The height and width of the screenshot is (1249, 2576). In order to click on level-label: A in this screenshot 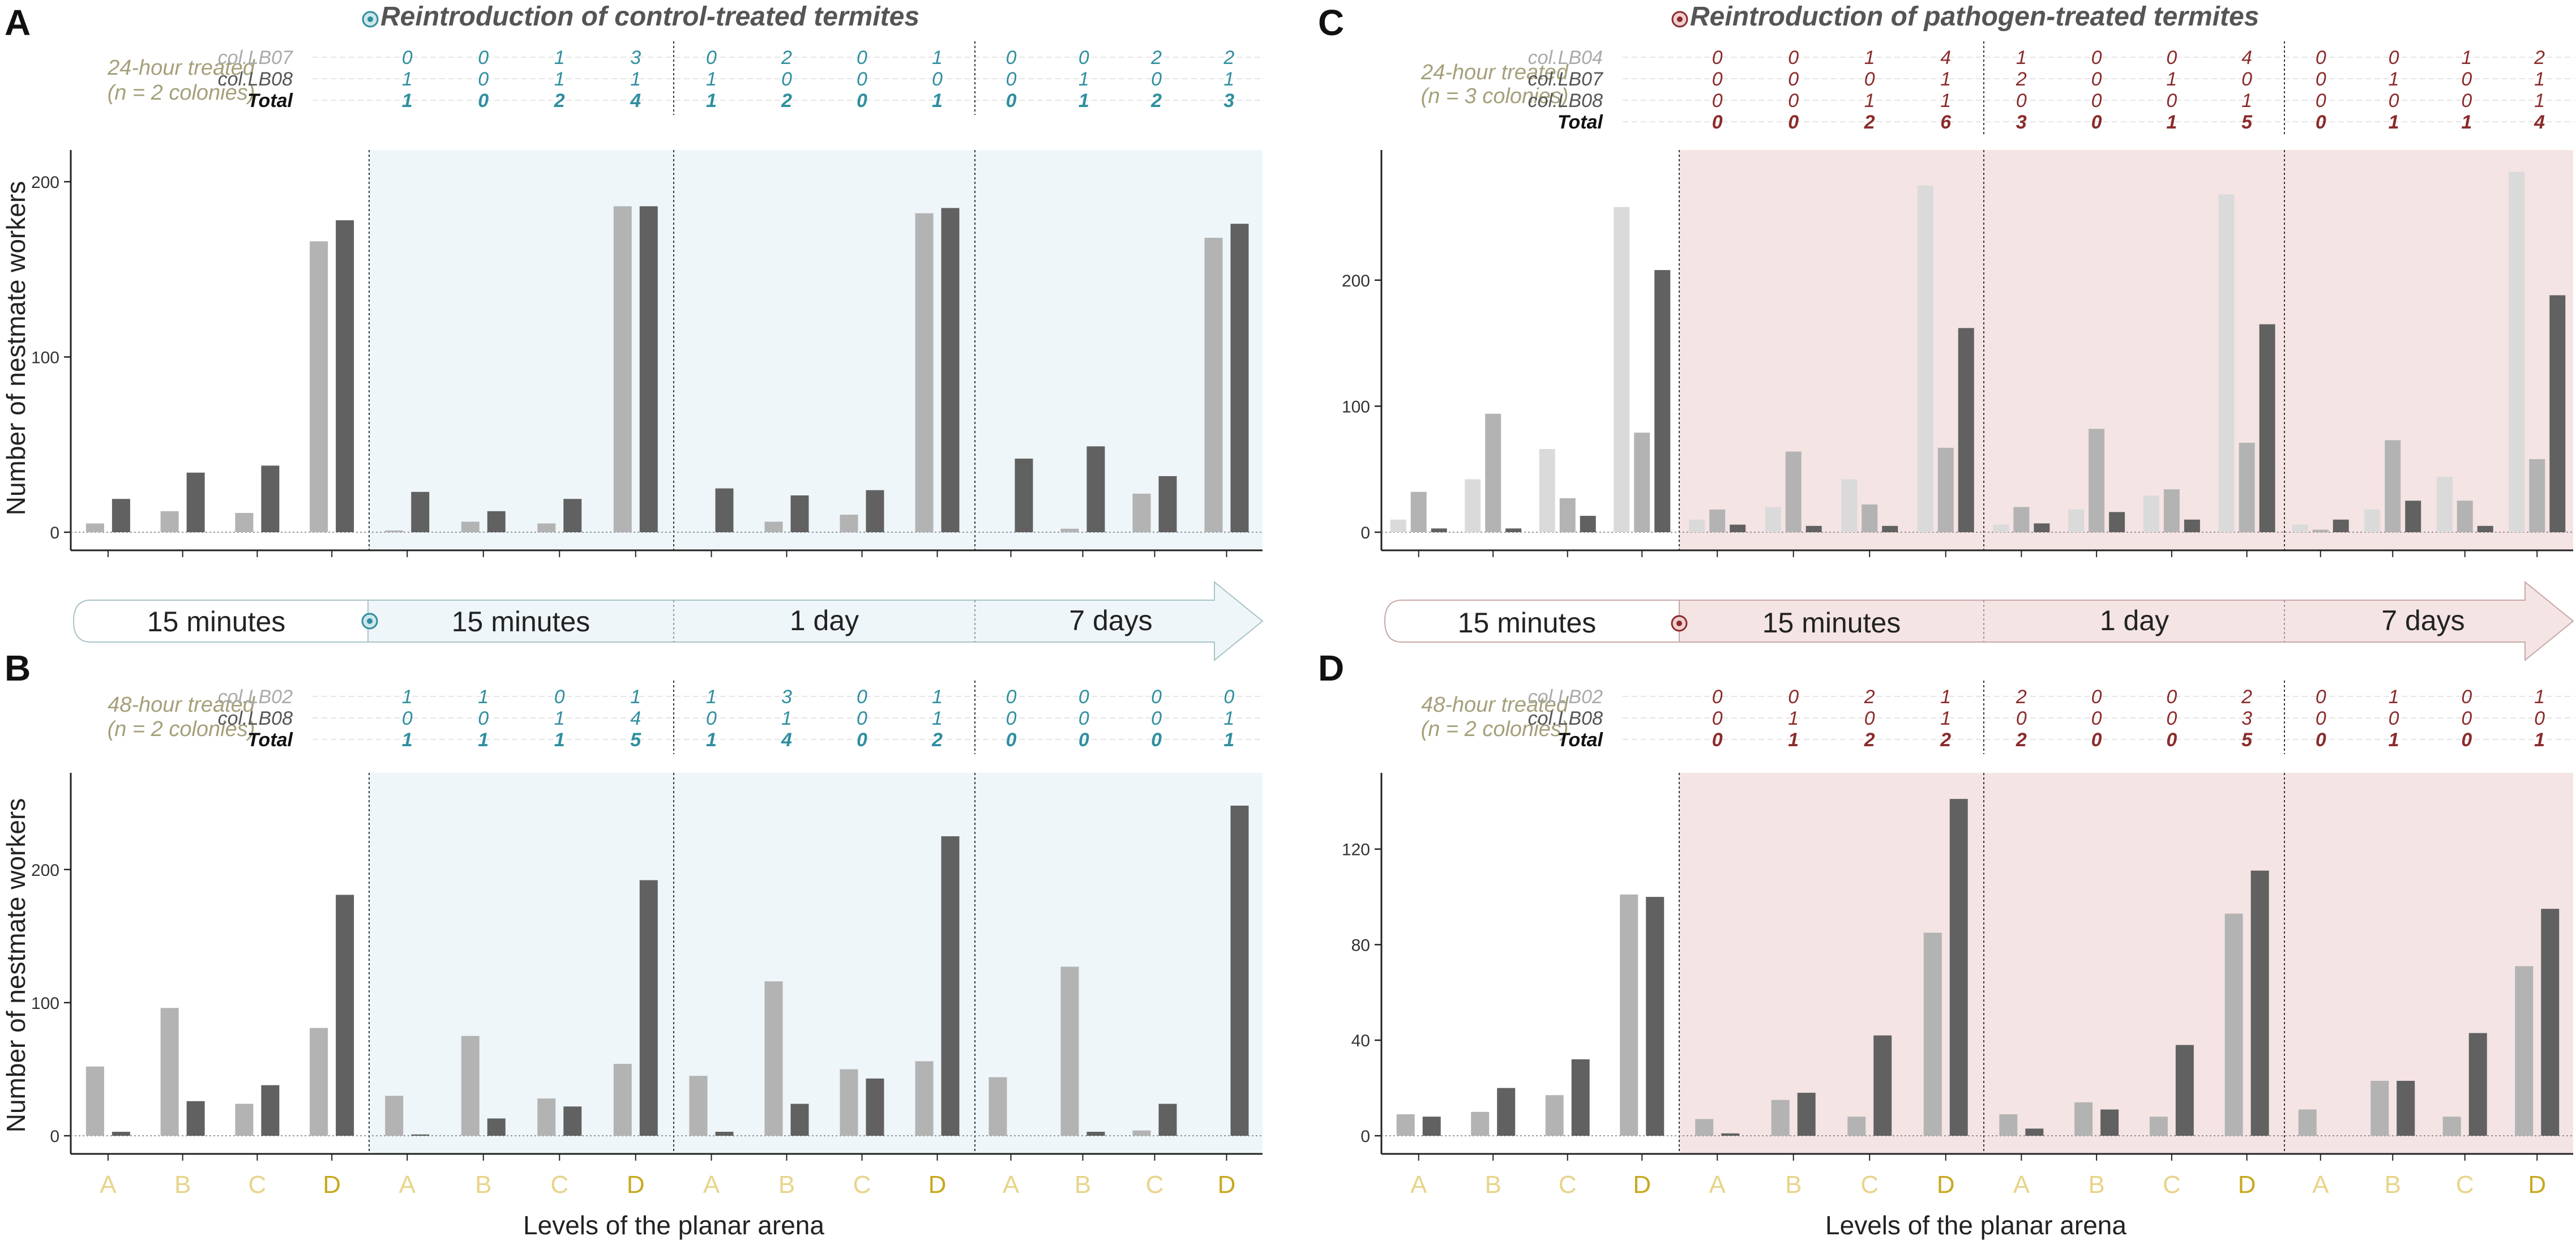, I will do `click(711, 1185)`.